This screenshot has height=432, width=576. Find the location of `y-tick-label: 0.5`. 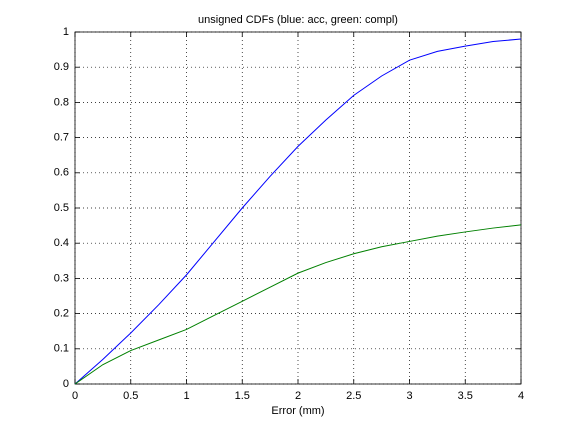

y-tick-label: 0.5 is located at coordinates (61, 208).